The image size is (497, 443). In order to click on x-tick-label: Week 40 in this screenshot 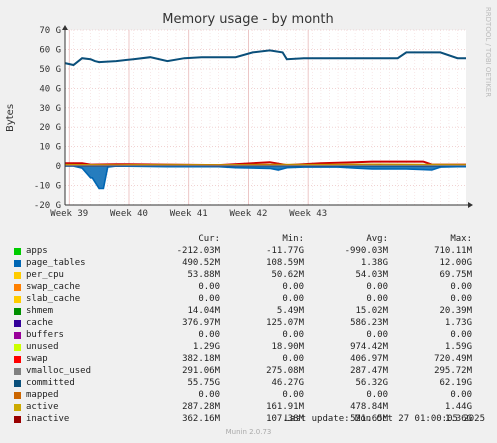, I will do `click(129, 214)`.